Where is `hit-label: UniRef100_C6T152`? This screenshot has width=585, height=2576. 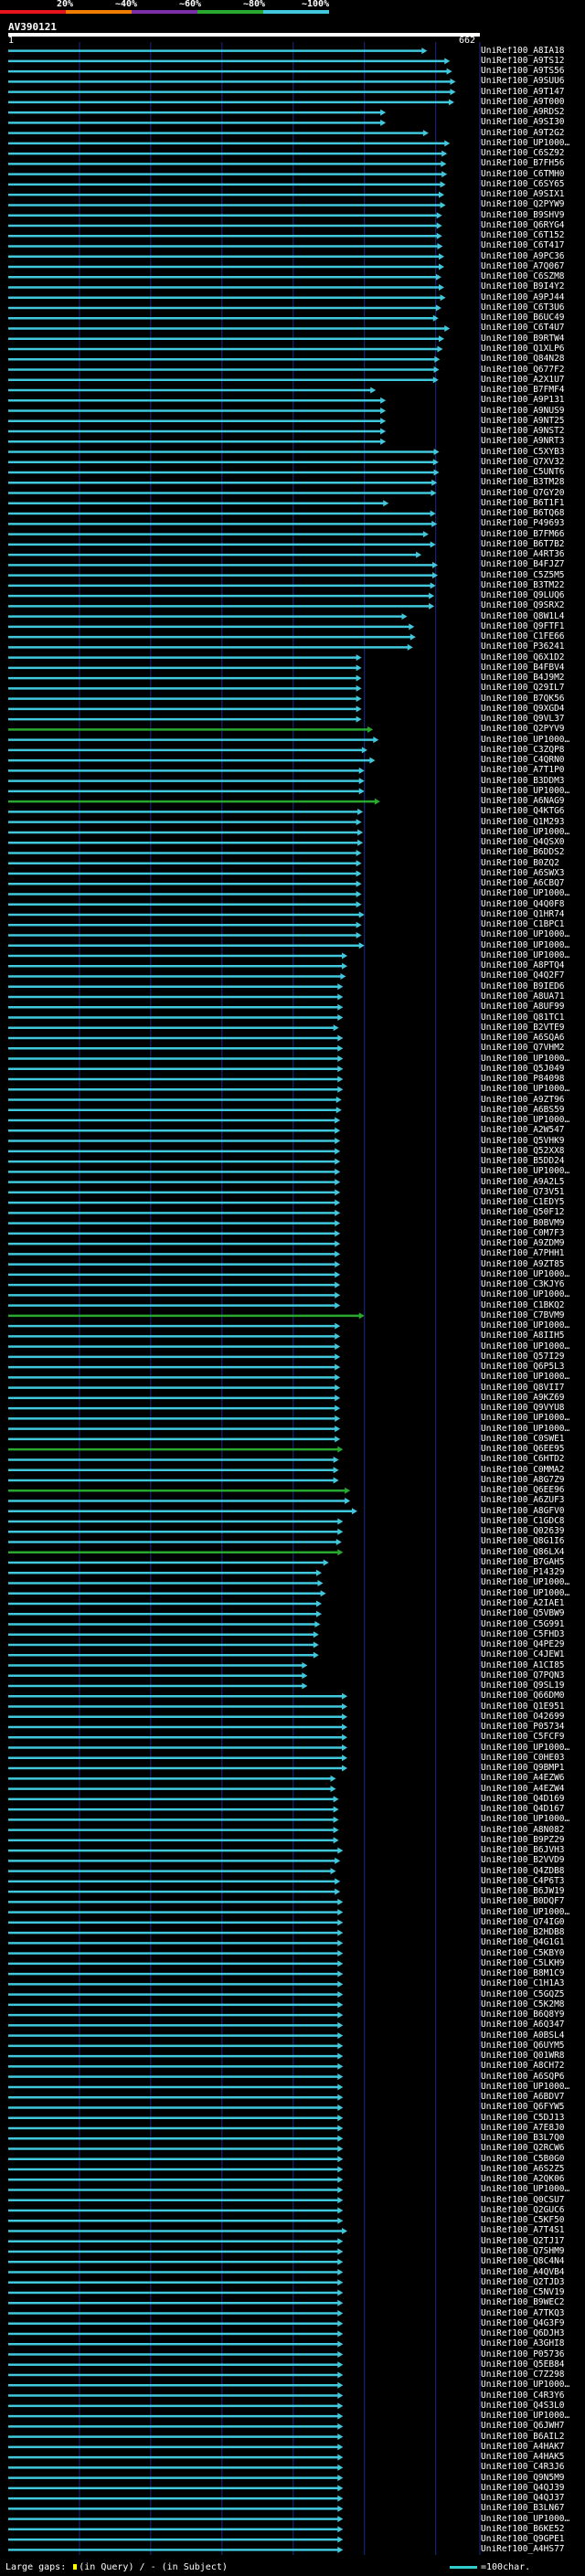
hit-label: UniRef100_C6T152 is located at coordinates (523, 236).